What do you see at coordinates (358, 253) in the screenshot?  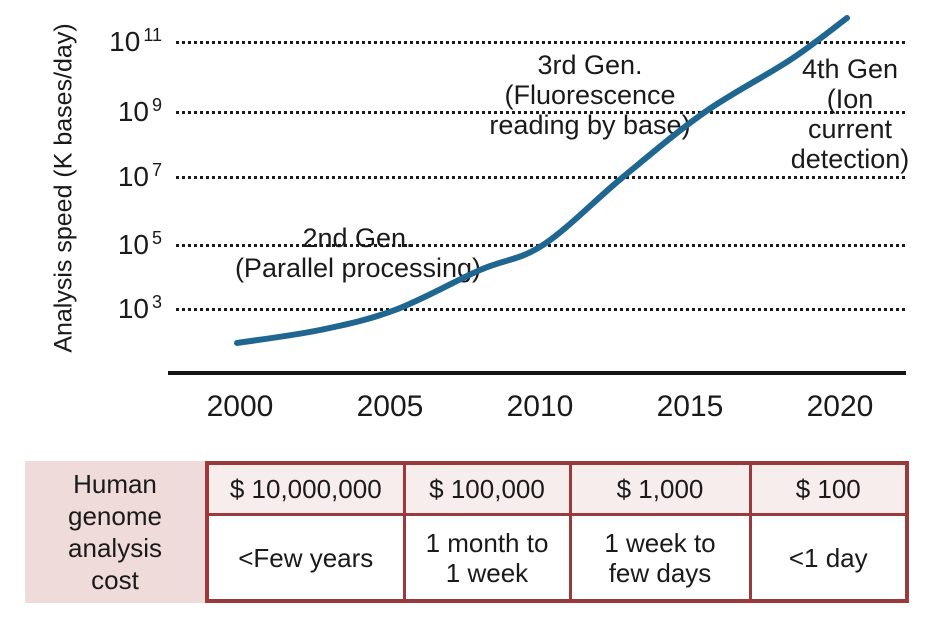 I see `annotation-2nd-gen: 2nd Gen. (Parallel processing)` at bounding box center [358, 253].